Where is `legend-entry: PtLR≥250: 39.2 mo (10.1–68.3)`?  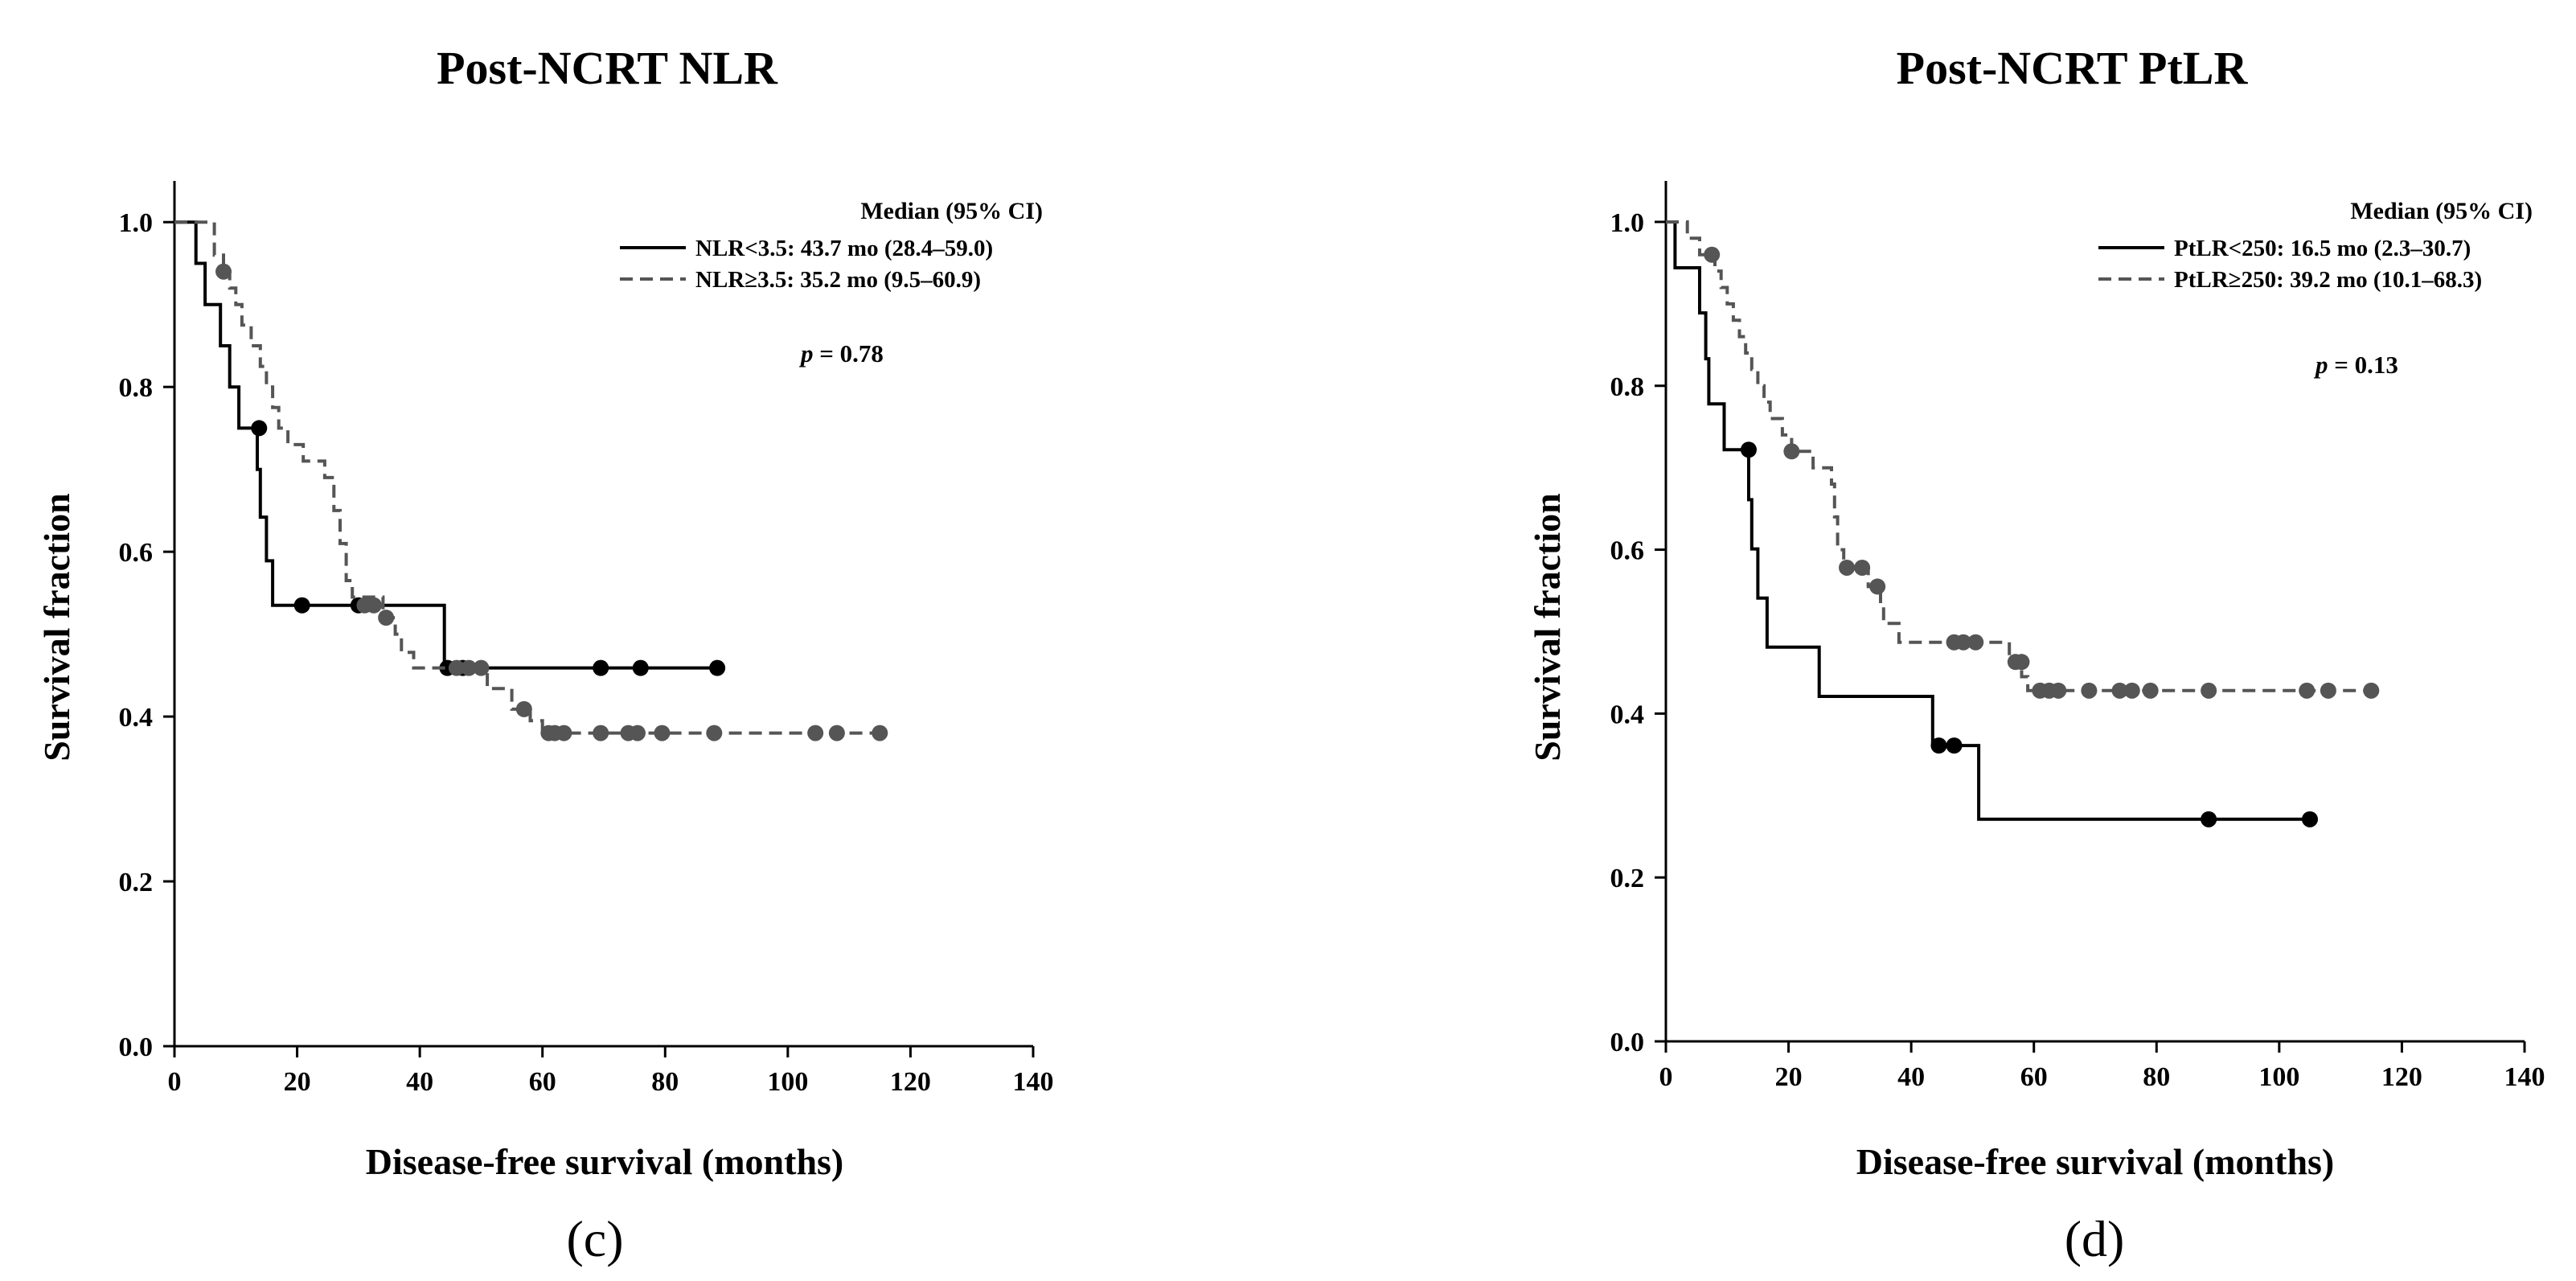
legend-entry: PtLR≥250: 39.2 mo (10.1–68.3) is located at coordinates (2328, 280).